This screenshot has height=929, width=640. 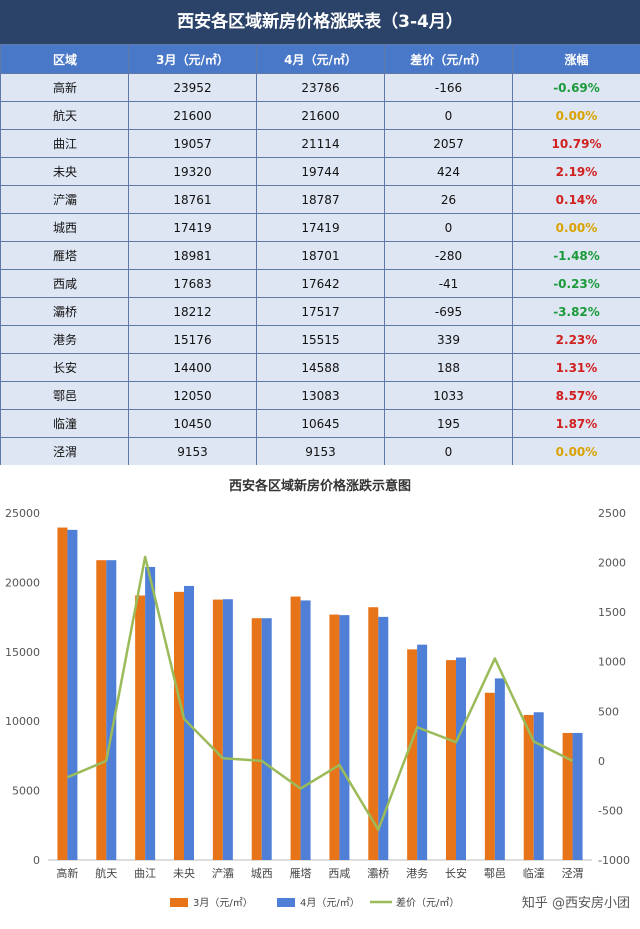 I want to click on region-cell: 灞桥, so click(x=65, y=312).